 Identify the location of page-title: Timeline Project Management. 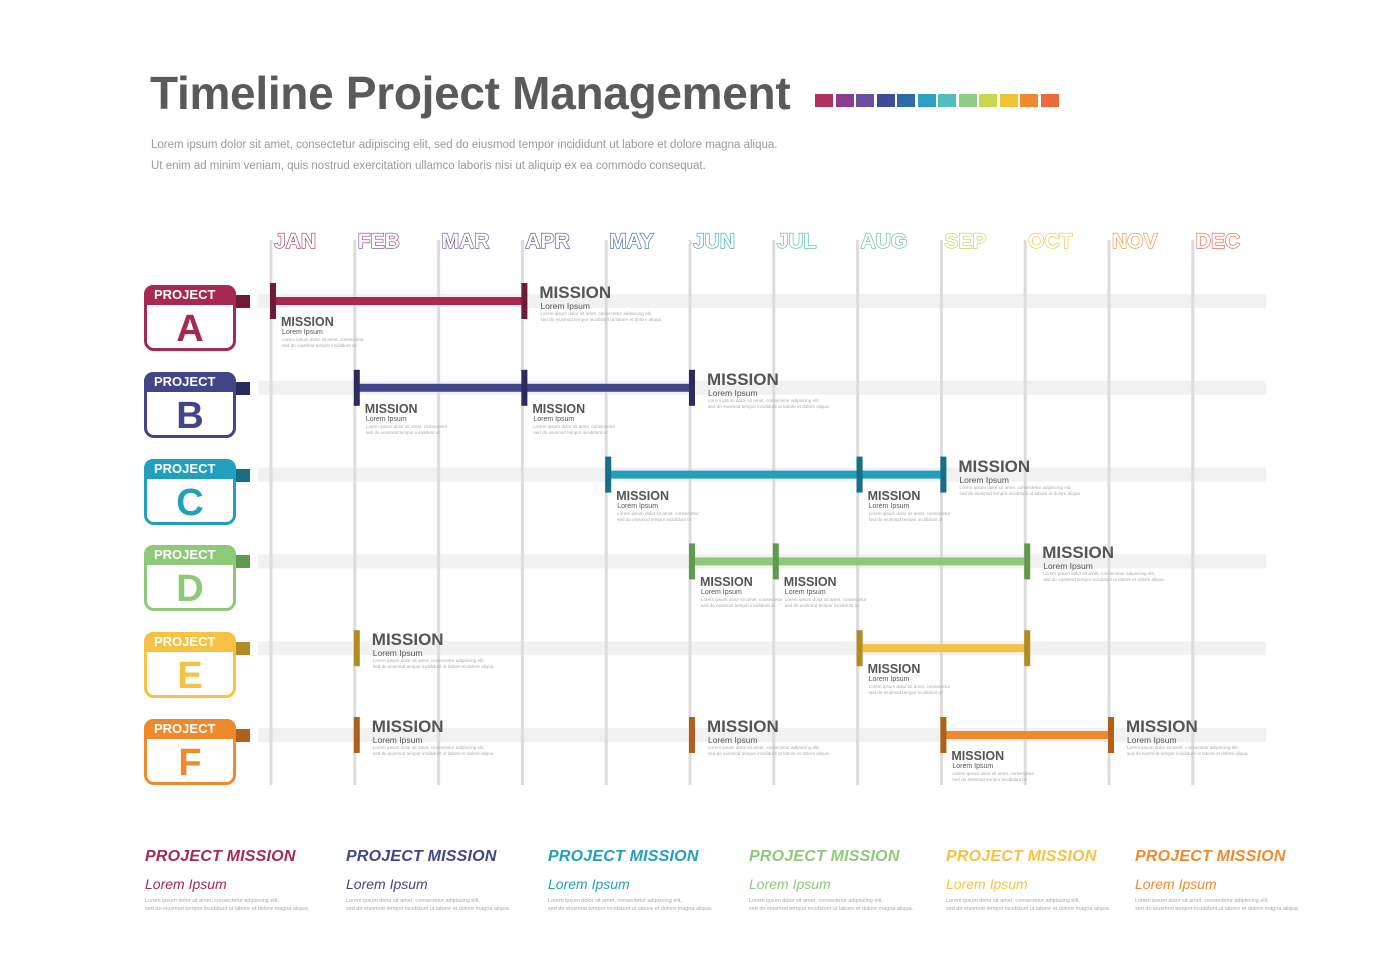
(470, 93).